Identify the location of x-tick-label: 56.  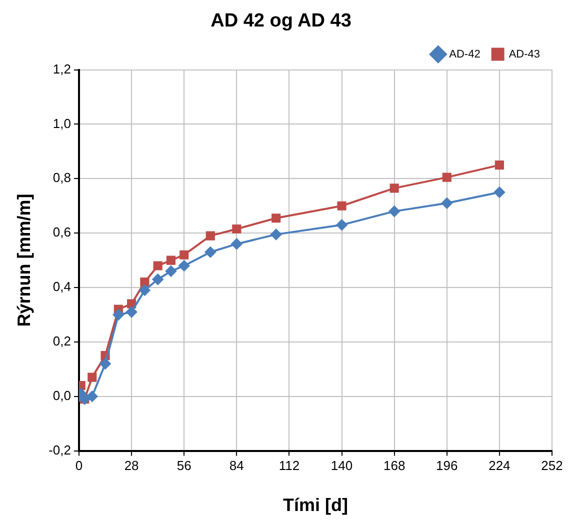
(184, 466).